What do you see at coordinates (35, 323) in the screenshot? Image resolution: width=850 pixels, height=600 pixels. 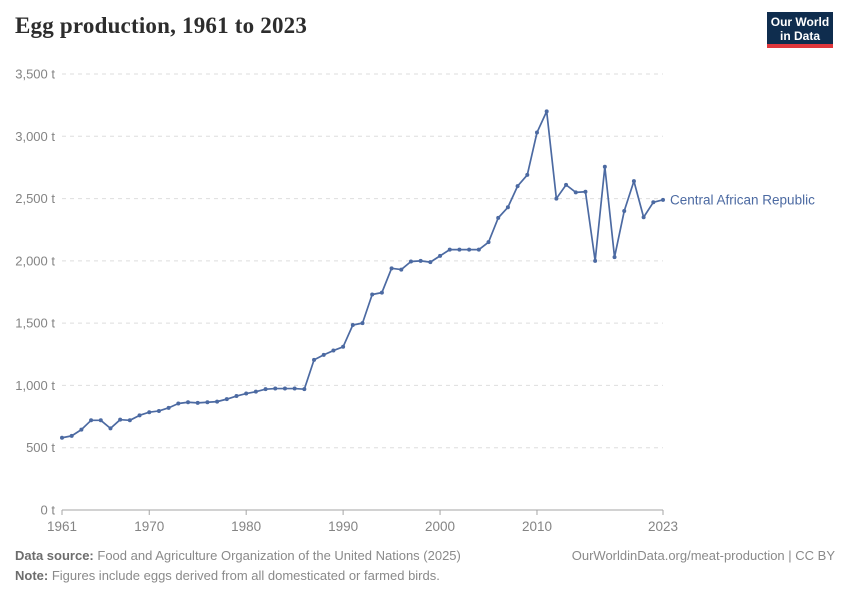 I see `y-tick-label: 1,500 t` at bounding box center [35, 323].